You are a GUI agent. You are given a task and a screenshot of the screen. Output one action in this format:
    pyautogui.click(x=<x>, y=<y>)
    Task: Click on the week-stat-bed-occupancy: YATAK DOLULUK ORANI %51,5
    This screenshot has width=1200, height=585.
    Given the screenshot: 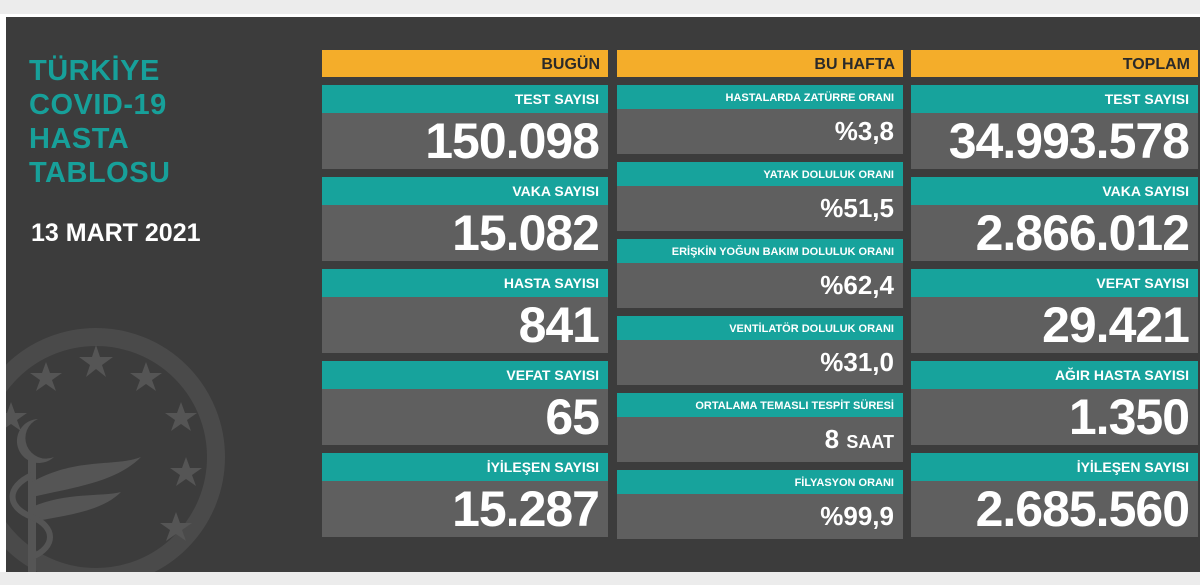 What is the action you would take?
    pyautogui.click(x=760, y=196)
    